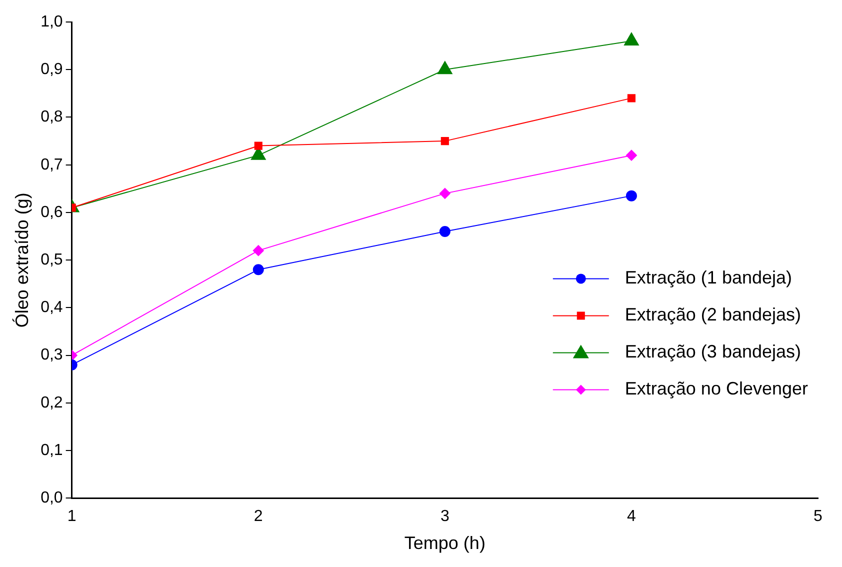  What do you see at coordinates (708, 278) in the screenshot?
I see `legend-label: Extração (1 bandeja)` at bounding box center [708, 278].